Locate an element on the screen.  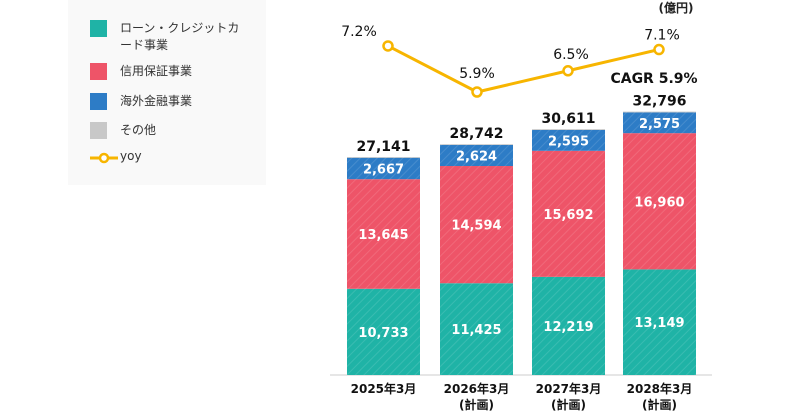
yoy-label: 6.5% is located at coordinates (571, 55).